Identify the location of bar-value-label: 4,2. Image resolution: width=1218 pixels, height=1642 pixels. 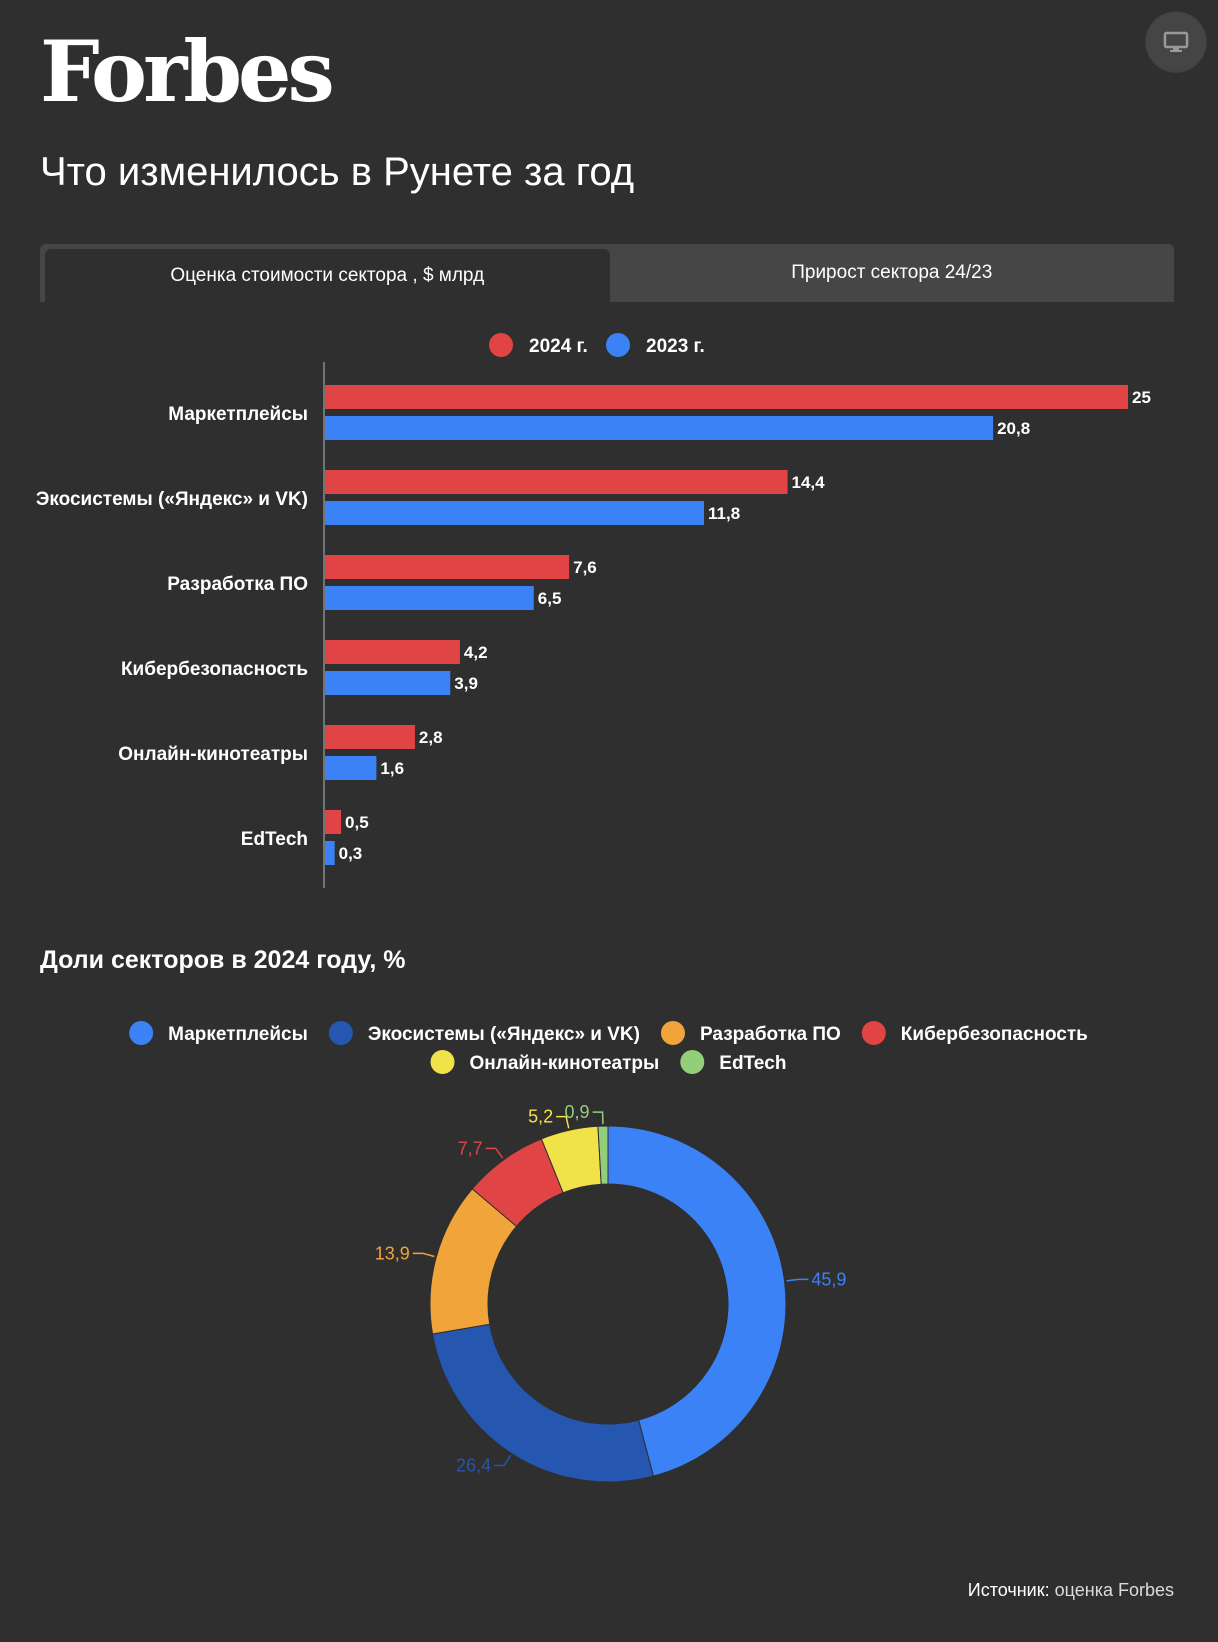
(476, 652).